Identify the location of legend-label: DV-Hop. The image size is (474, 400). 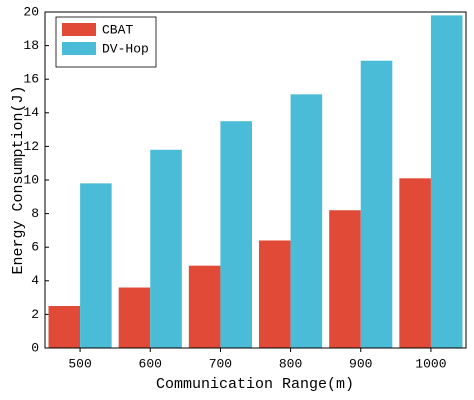
(125, 48).